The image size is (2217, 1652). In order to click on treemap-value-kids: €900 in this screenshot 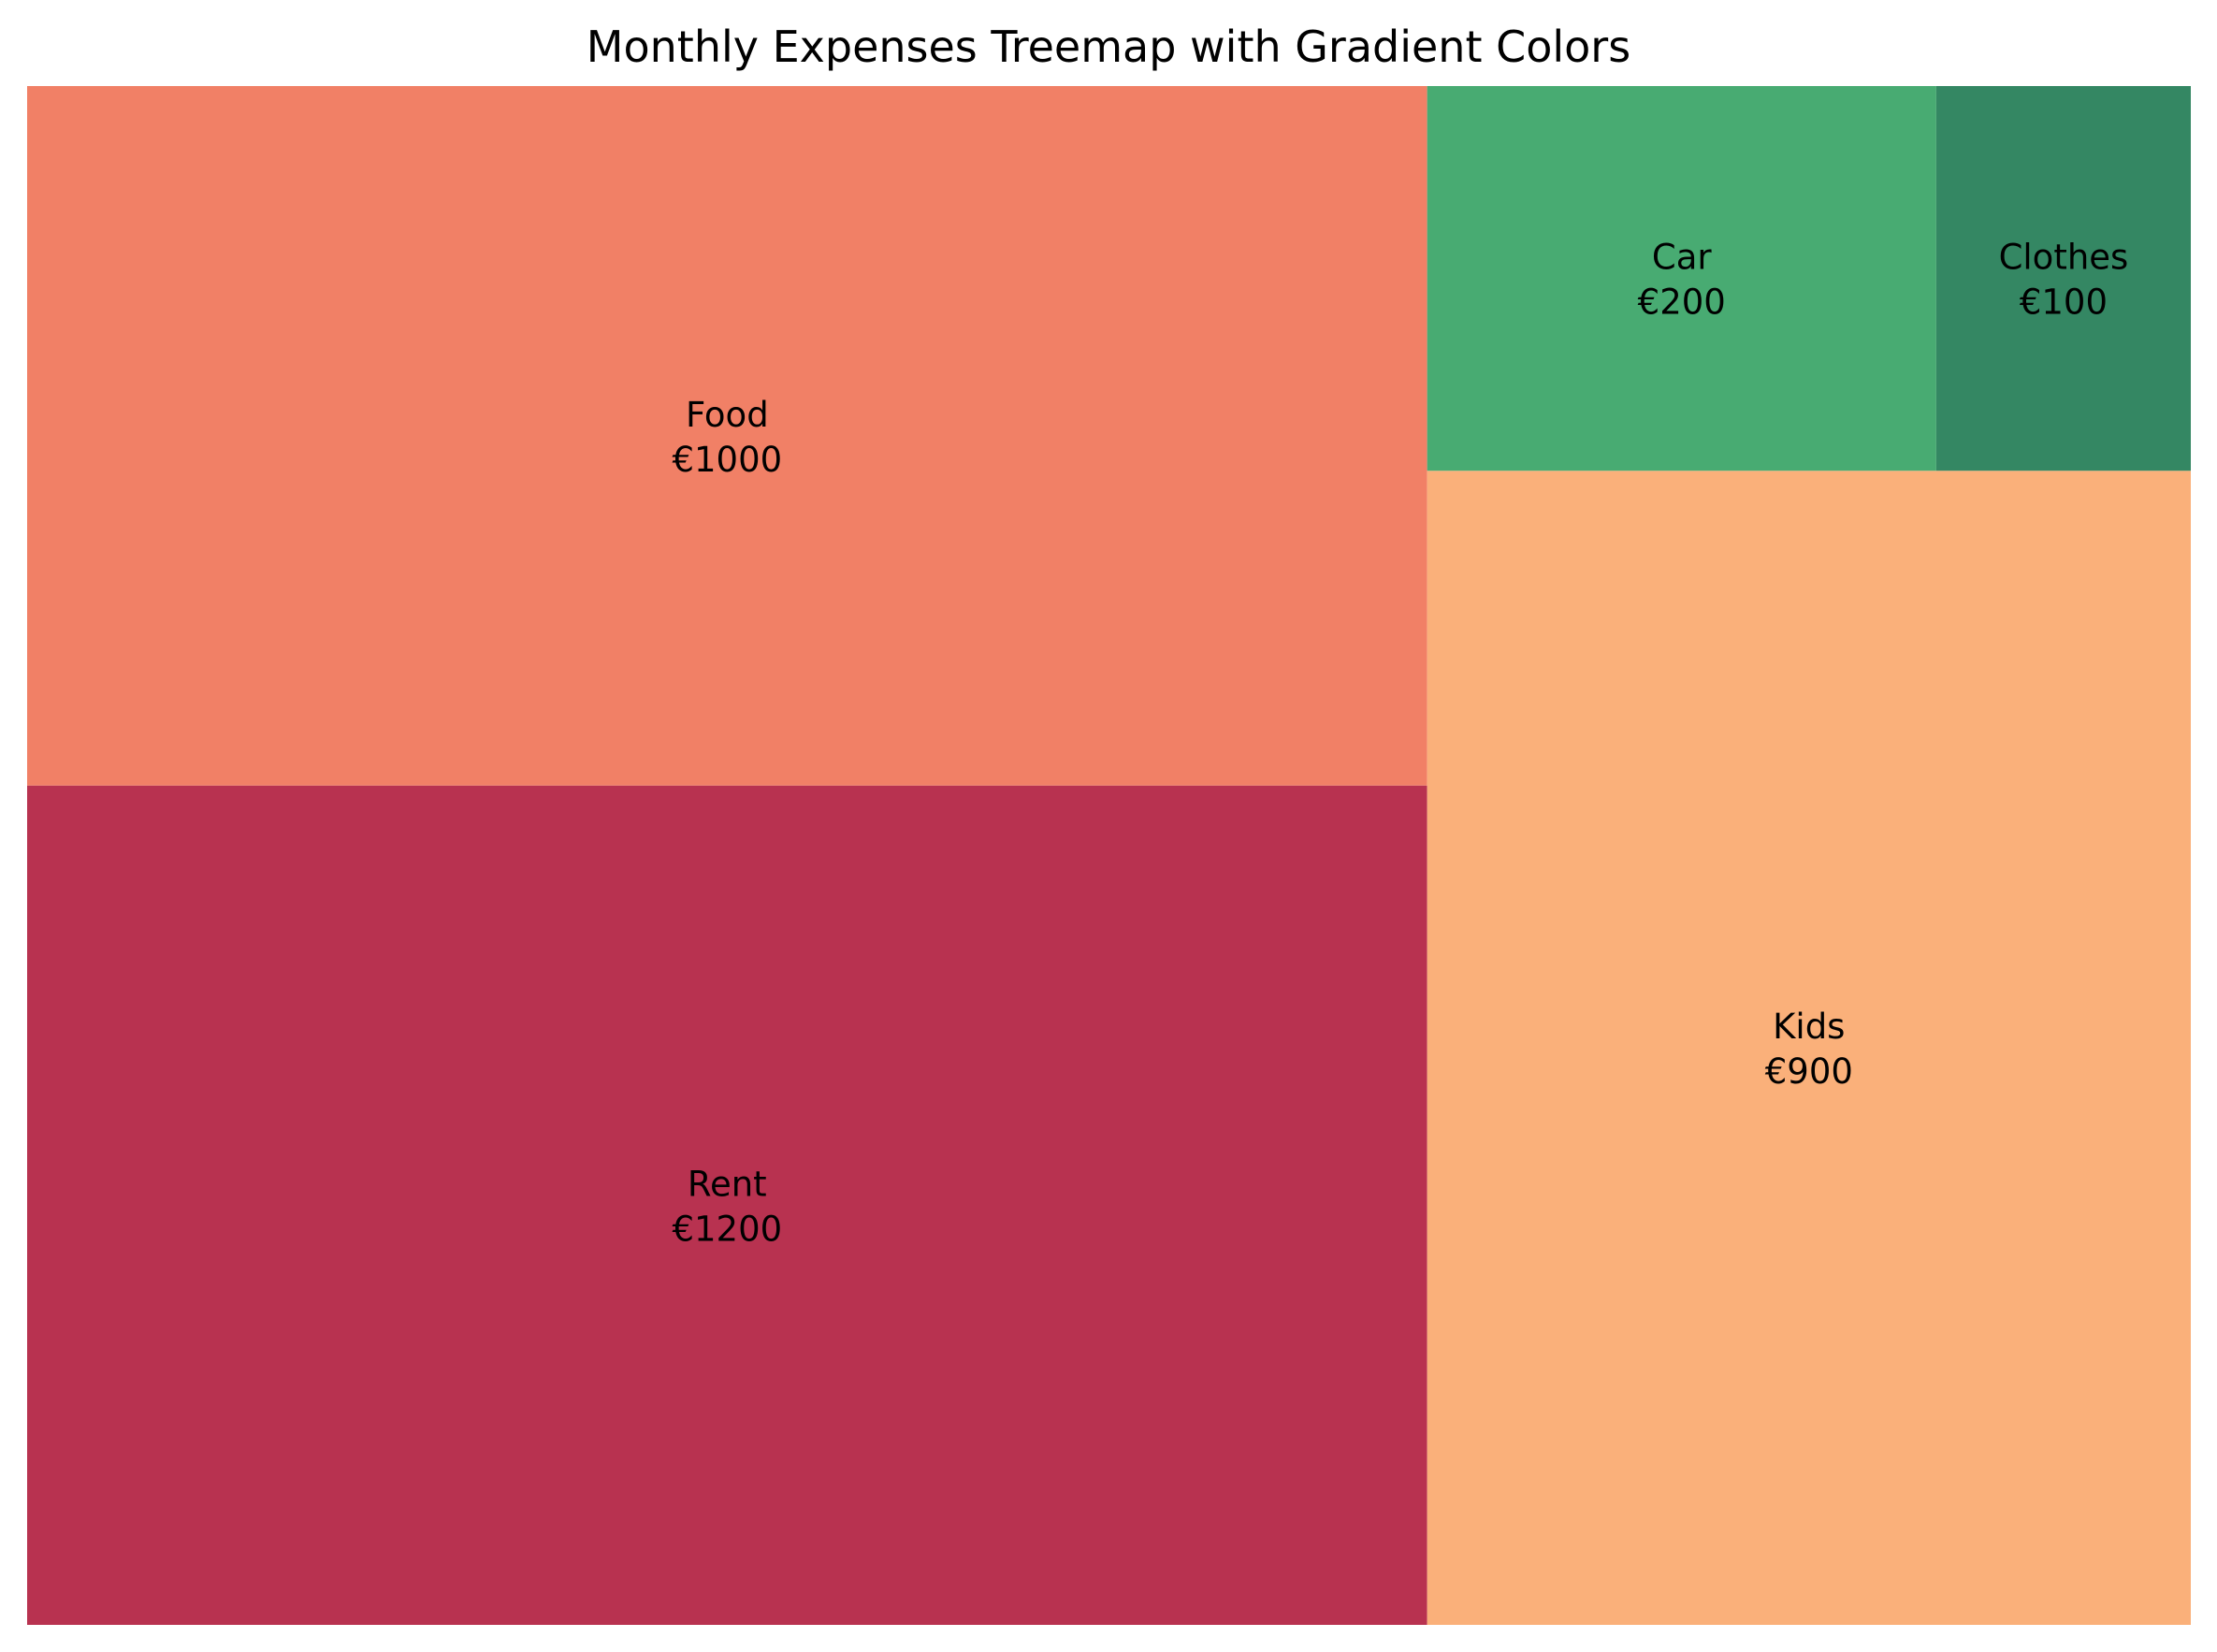, I will do `click(1809, 1071)`.